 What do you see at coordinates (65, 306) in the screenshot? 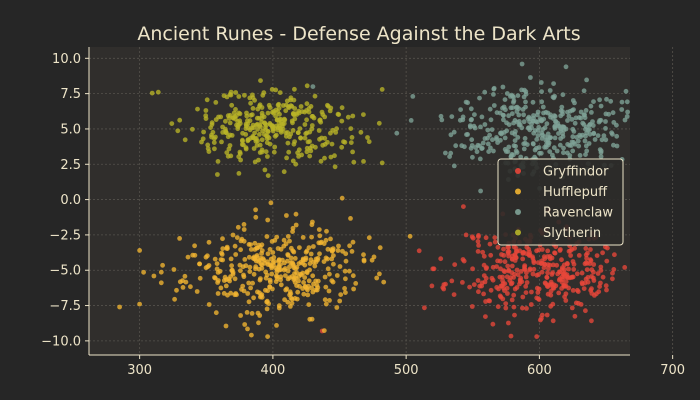
I see `y-tick-label: −7.5` at bounding box center [65, 306].